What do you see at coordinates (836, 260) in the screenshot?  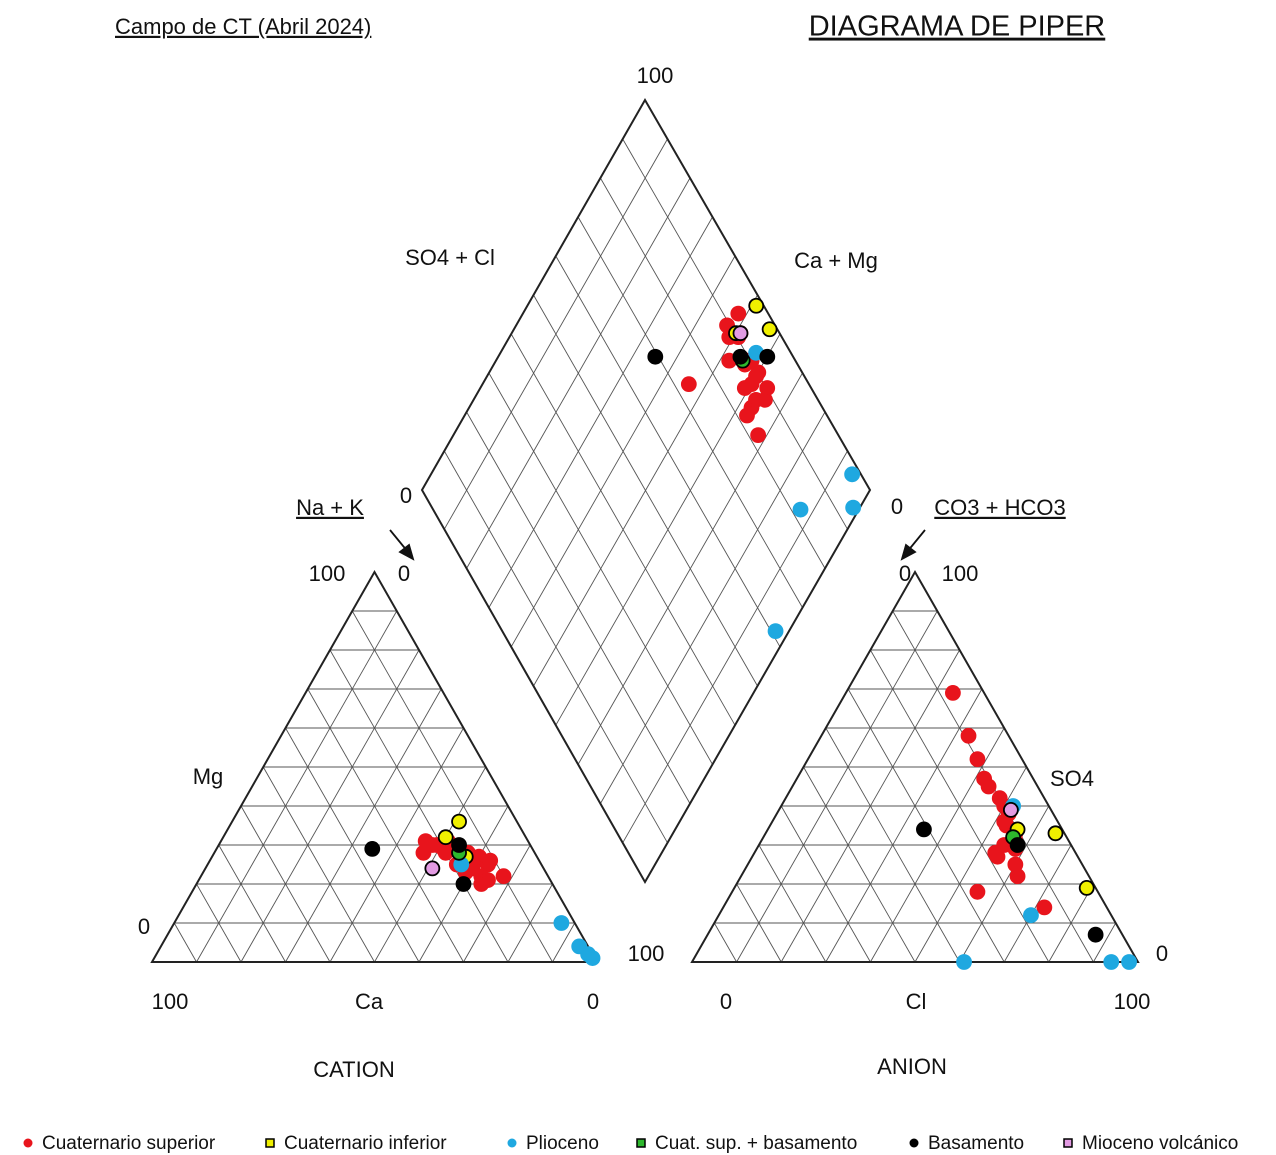 I see `axis-label: Ca + Mg` at bounding box center [836, 260].